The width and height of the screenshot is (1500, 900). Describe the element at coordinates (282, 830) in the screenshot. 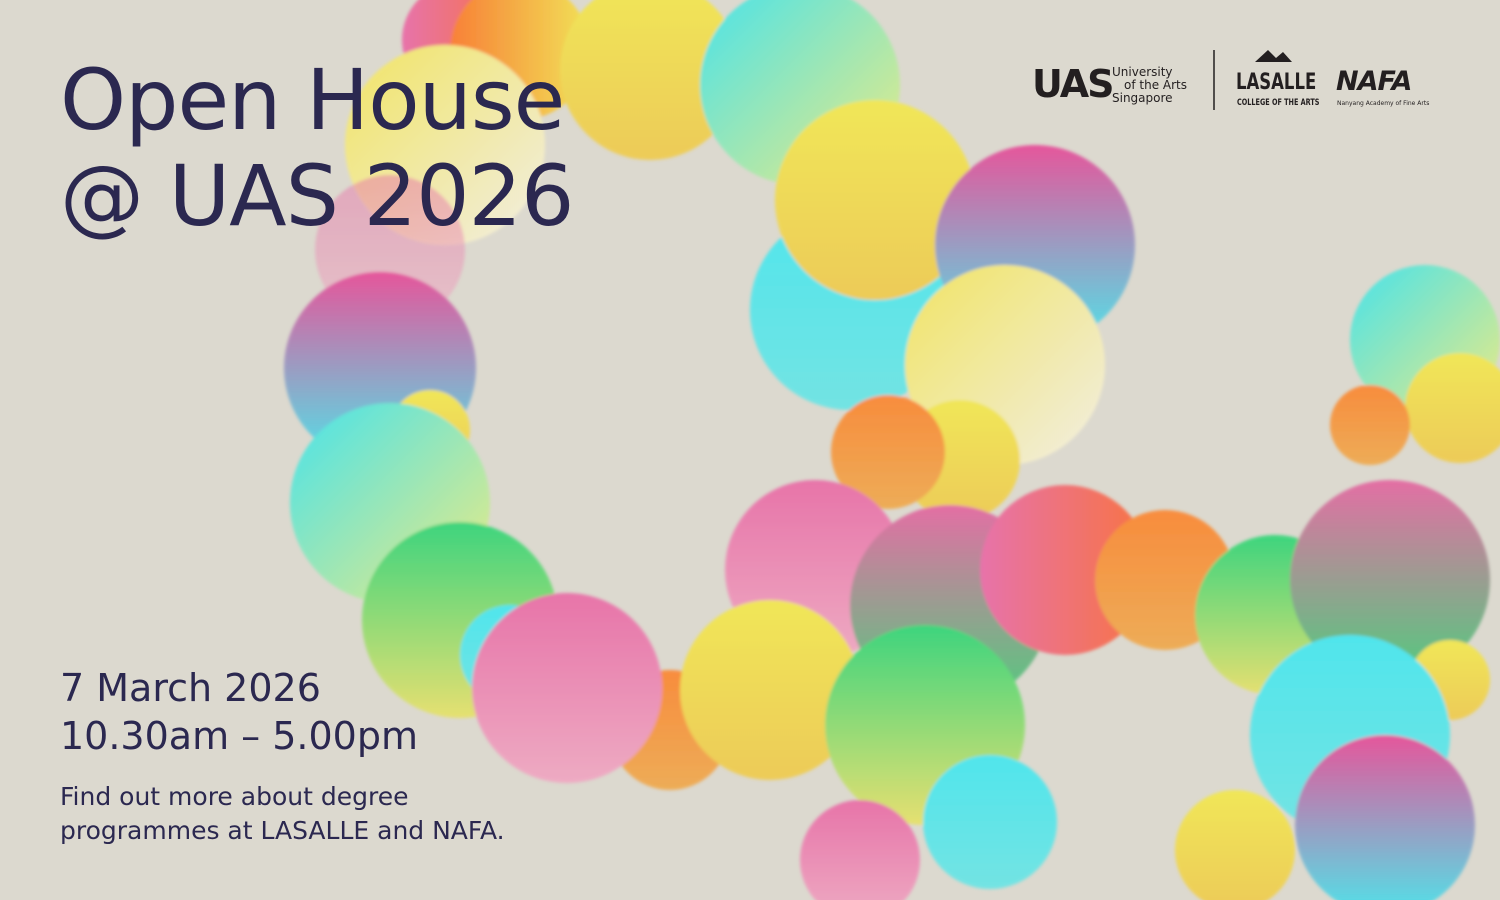

I see `event-description: programmes at LASALLE and NAFA.` at that location.